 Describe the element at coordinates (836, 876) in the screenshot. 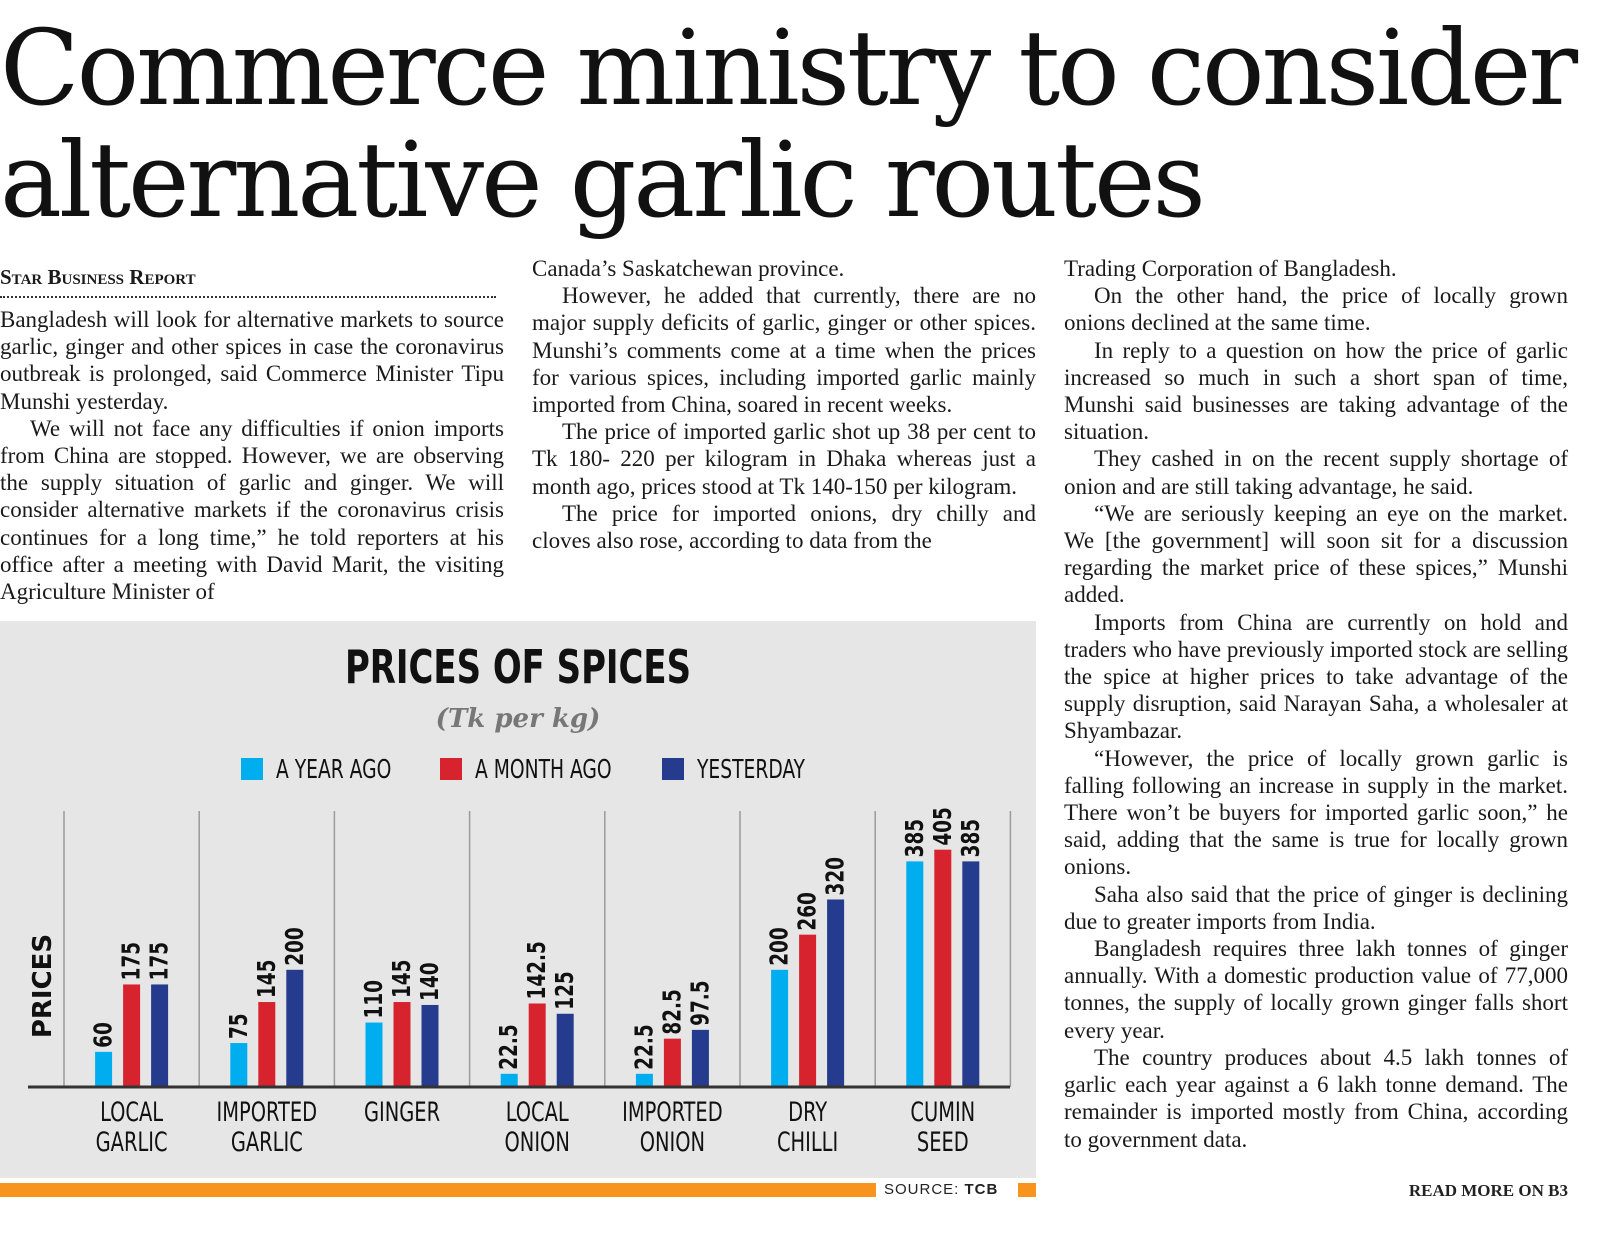

I see `chart-value-label: 320` at that location.